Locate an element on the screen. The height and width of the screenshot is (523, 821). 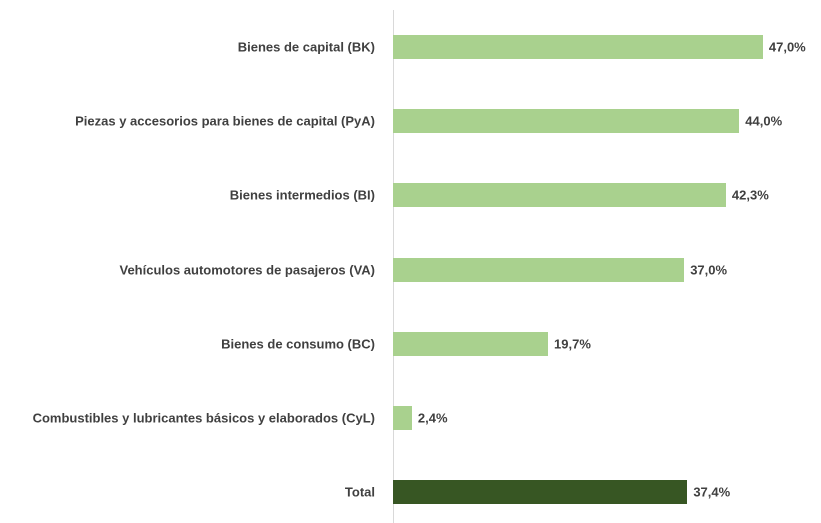
category-text: Total is located at coordinates (359, 492).